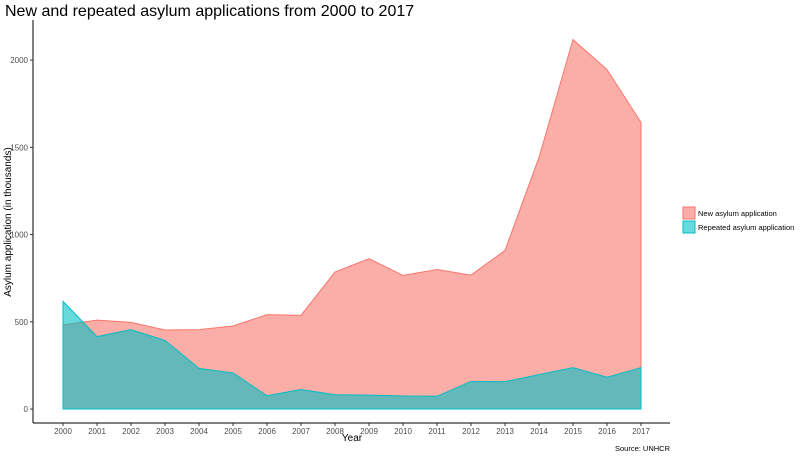 The width and height of the screenshot is (800, 457). I want to click on x-tick-label: 2000, so click(63, 431).